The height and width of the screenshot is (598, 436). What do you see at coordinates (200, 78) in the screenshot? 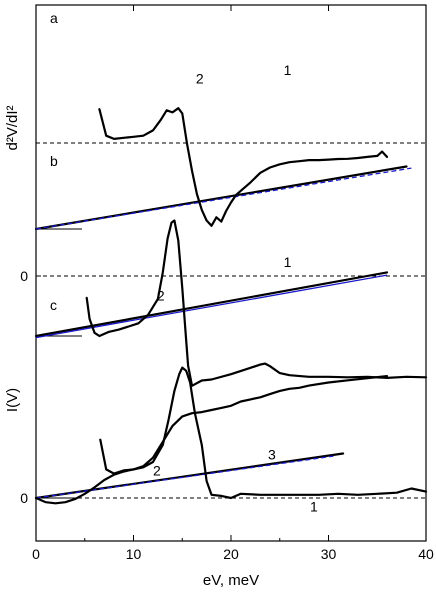
I see `panel-a-curve-label-2: 2` at bounding box center [200, 78].